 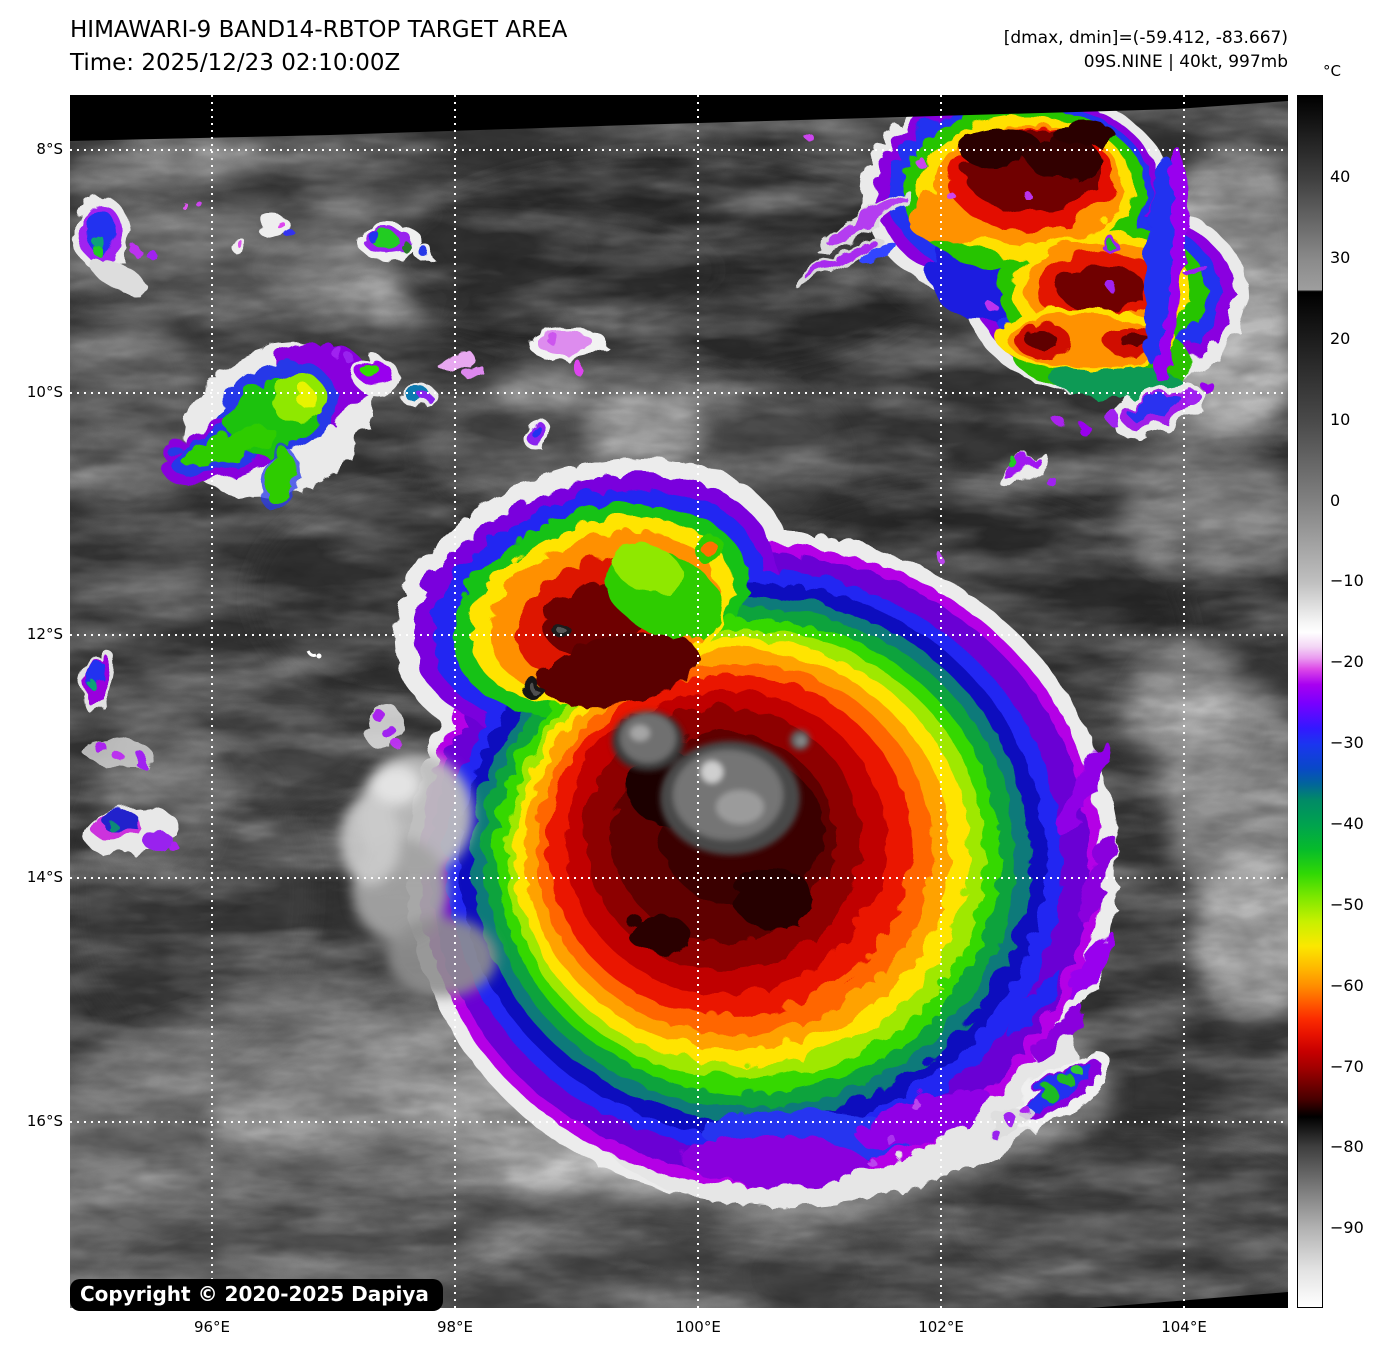 What do you see at coordinates (1347, 1227) in the screenshot?
I see `colorbar-tick: −90` at bounding box center [1347, 1227].